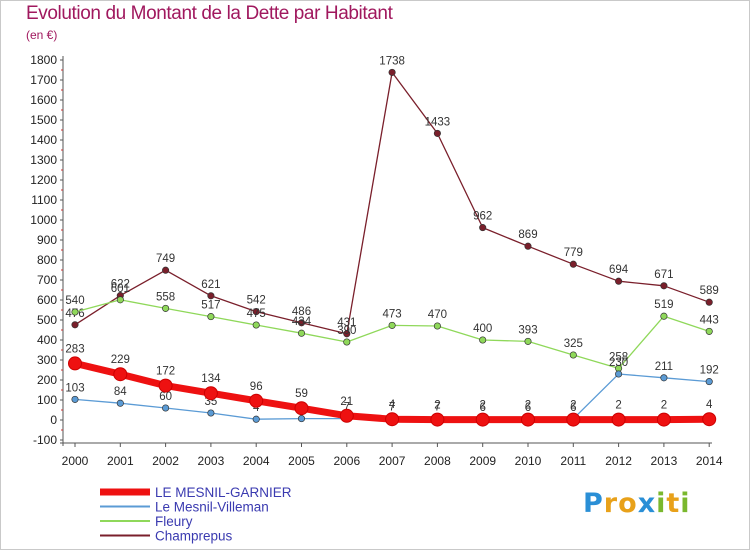  I want to click on y-tick-label: 700, so click(47, 280).